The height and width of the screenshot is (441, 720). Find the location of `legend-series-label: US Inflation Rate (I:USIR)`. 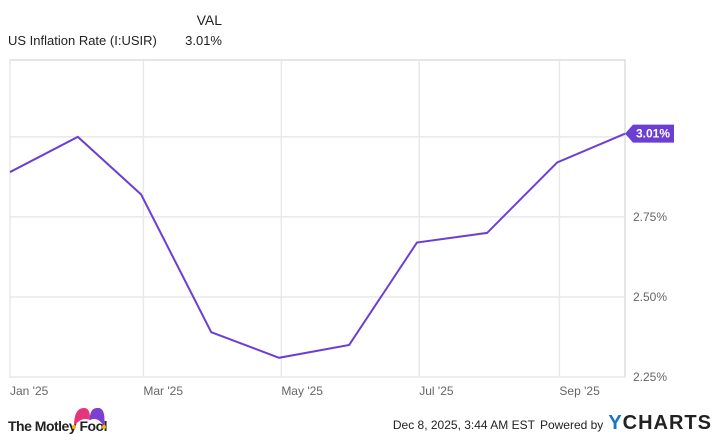

legend-series-label: US Inflation Rate (I:USIR) is located at coordinates (82, 40).